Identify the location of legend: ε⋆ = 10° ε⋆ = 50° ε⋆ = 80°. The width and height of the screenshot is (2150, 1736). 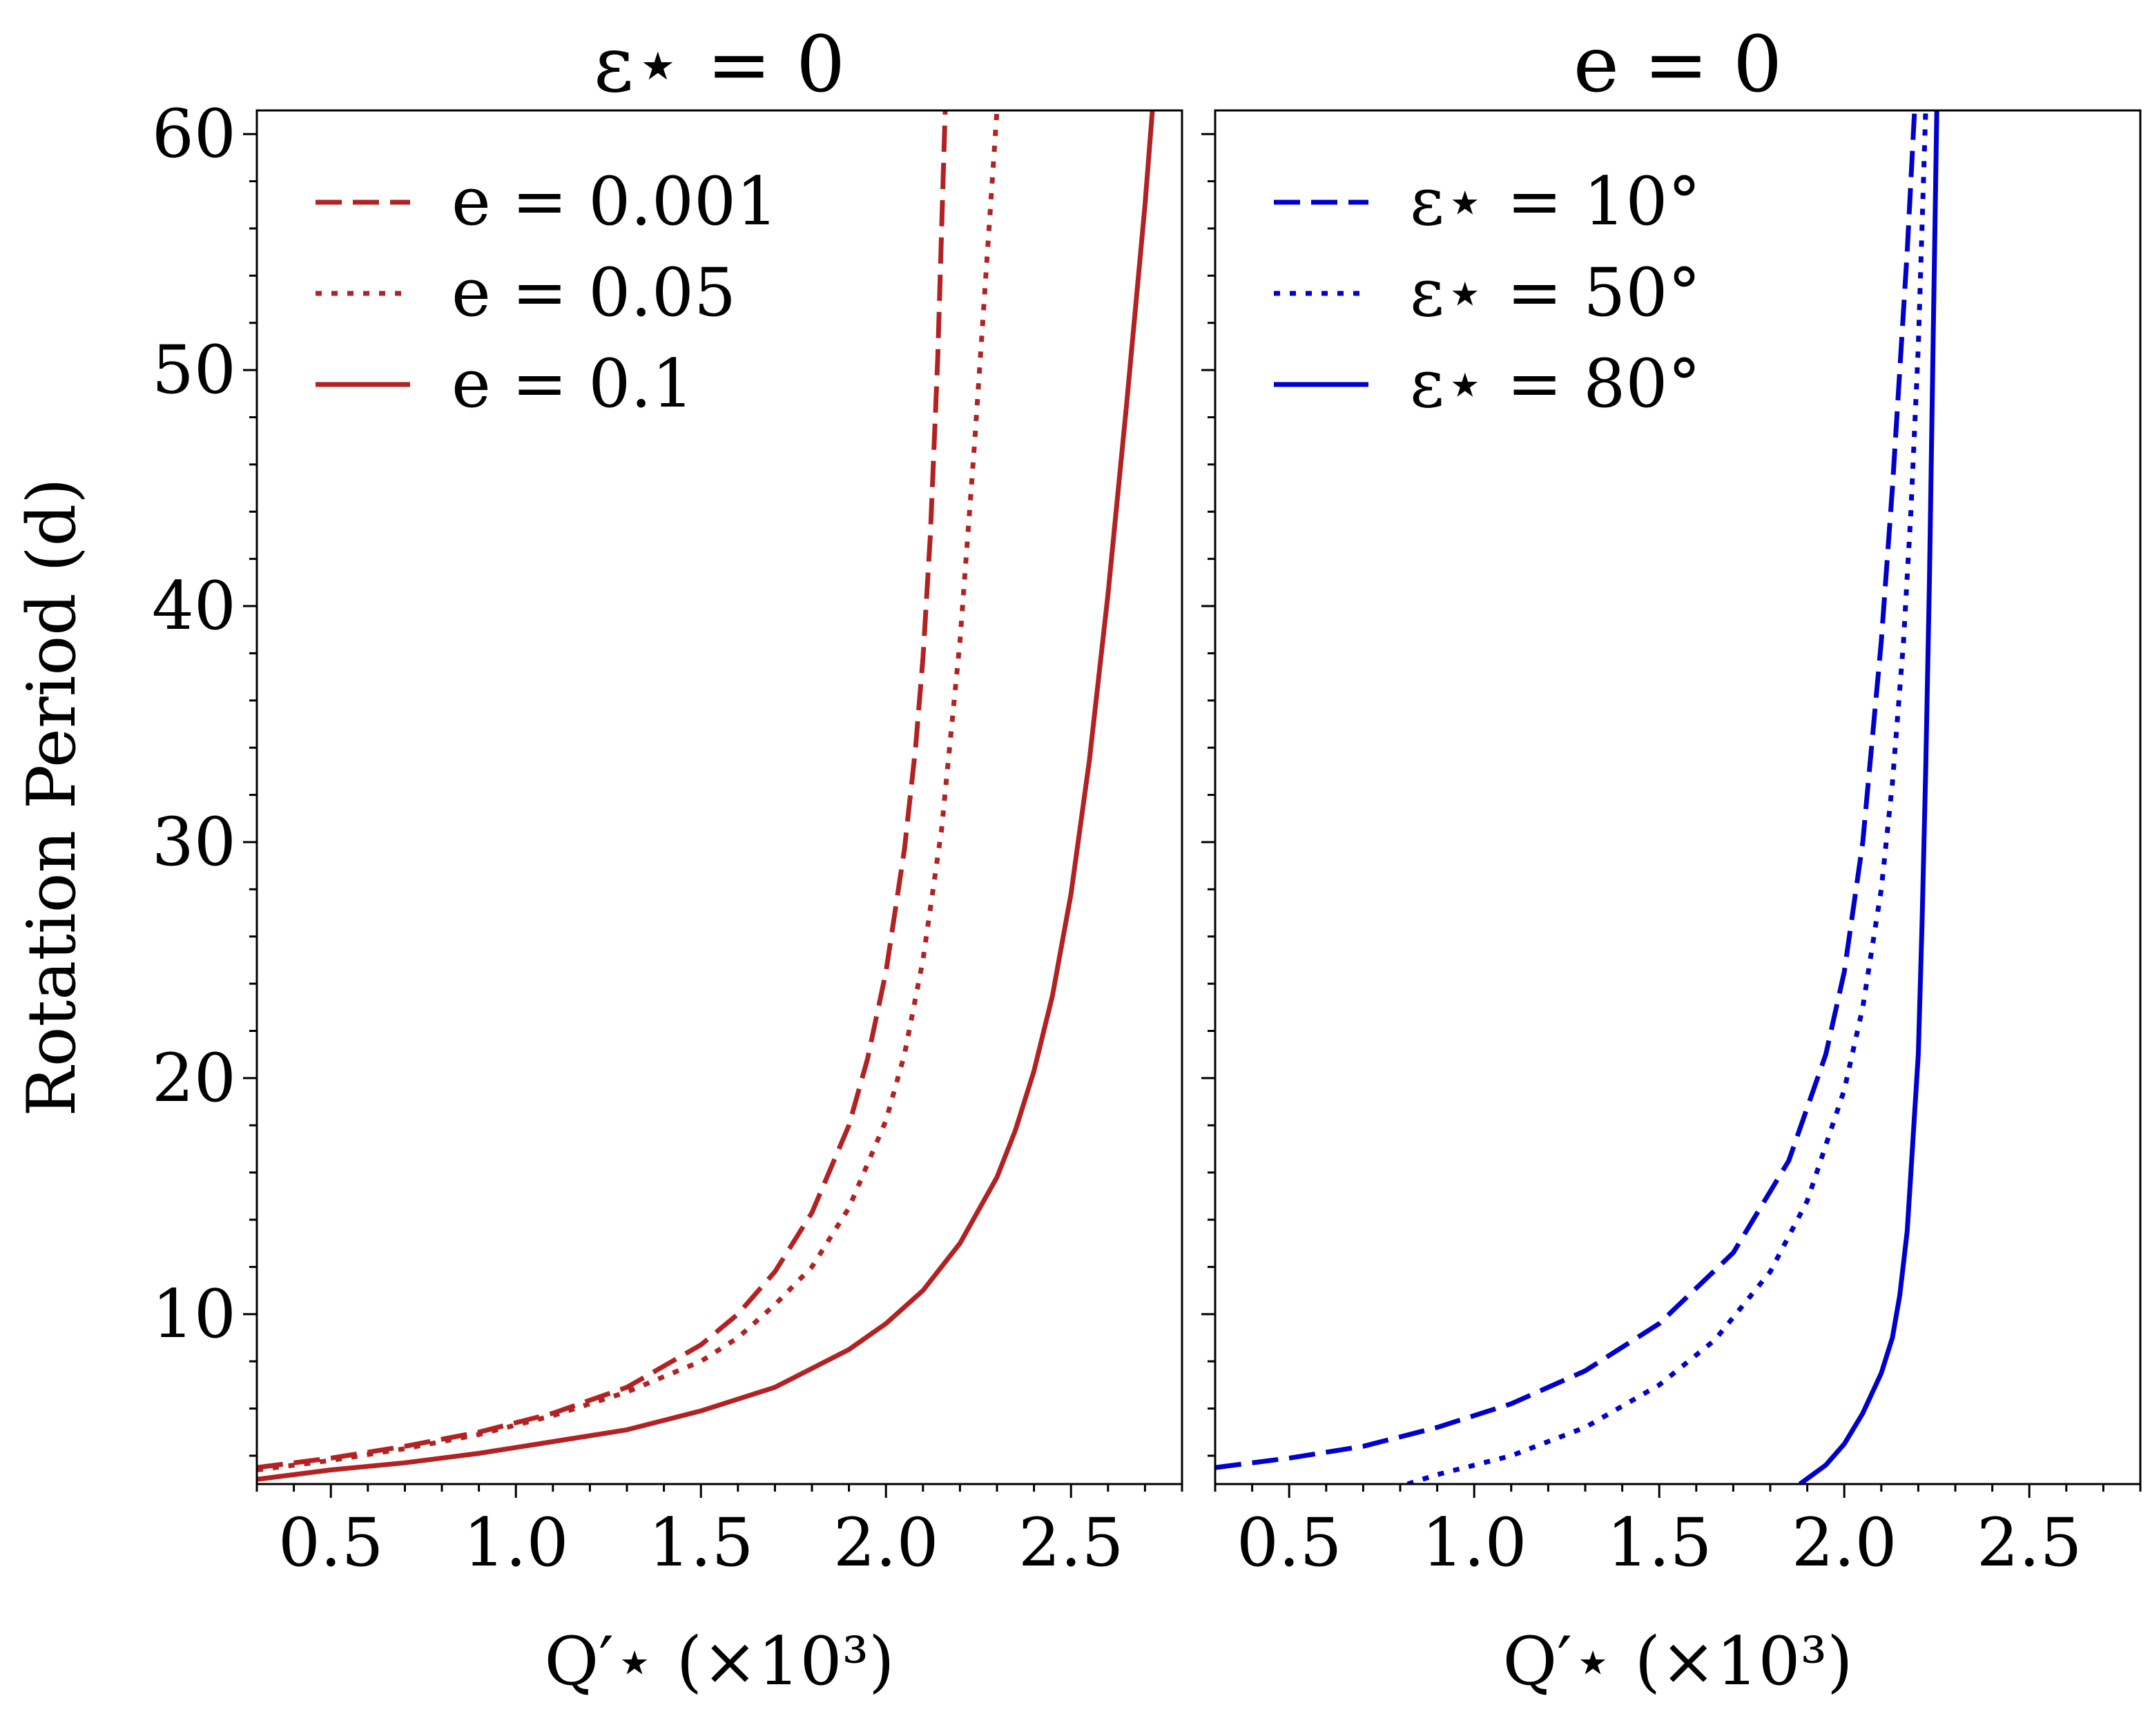
(1487, 292).